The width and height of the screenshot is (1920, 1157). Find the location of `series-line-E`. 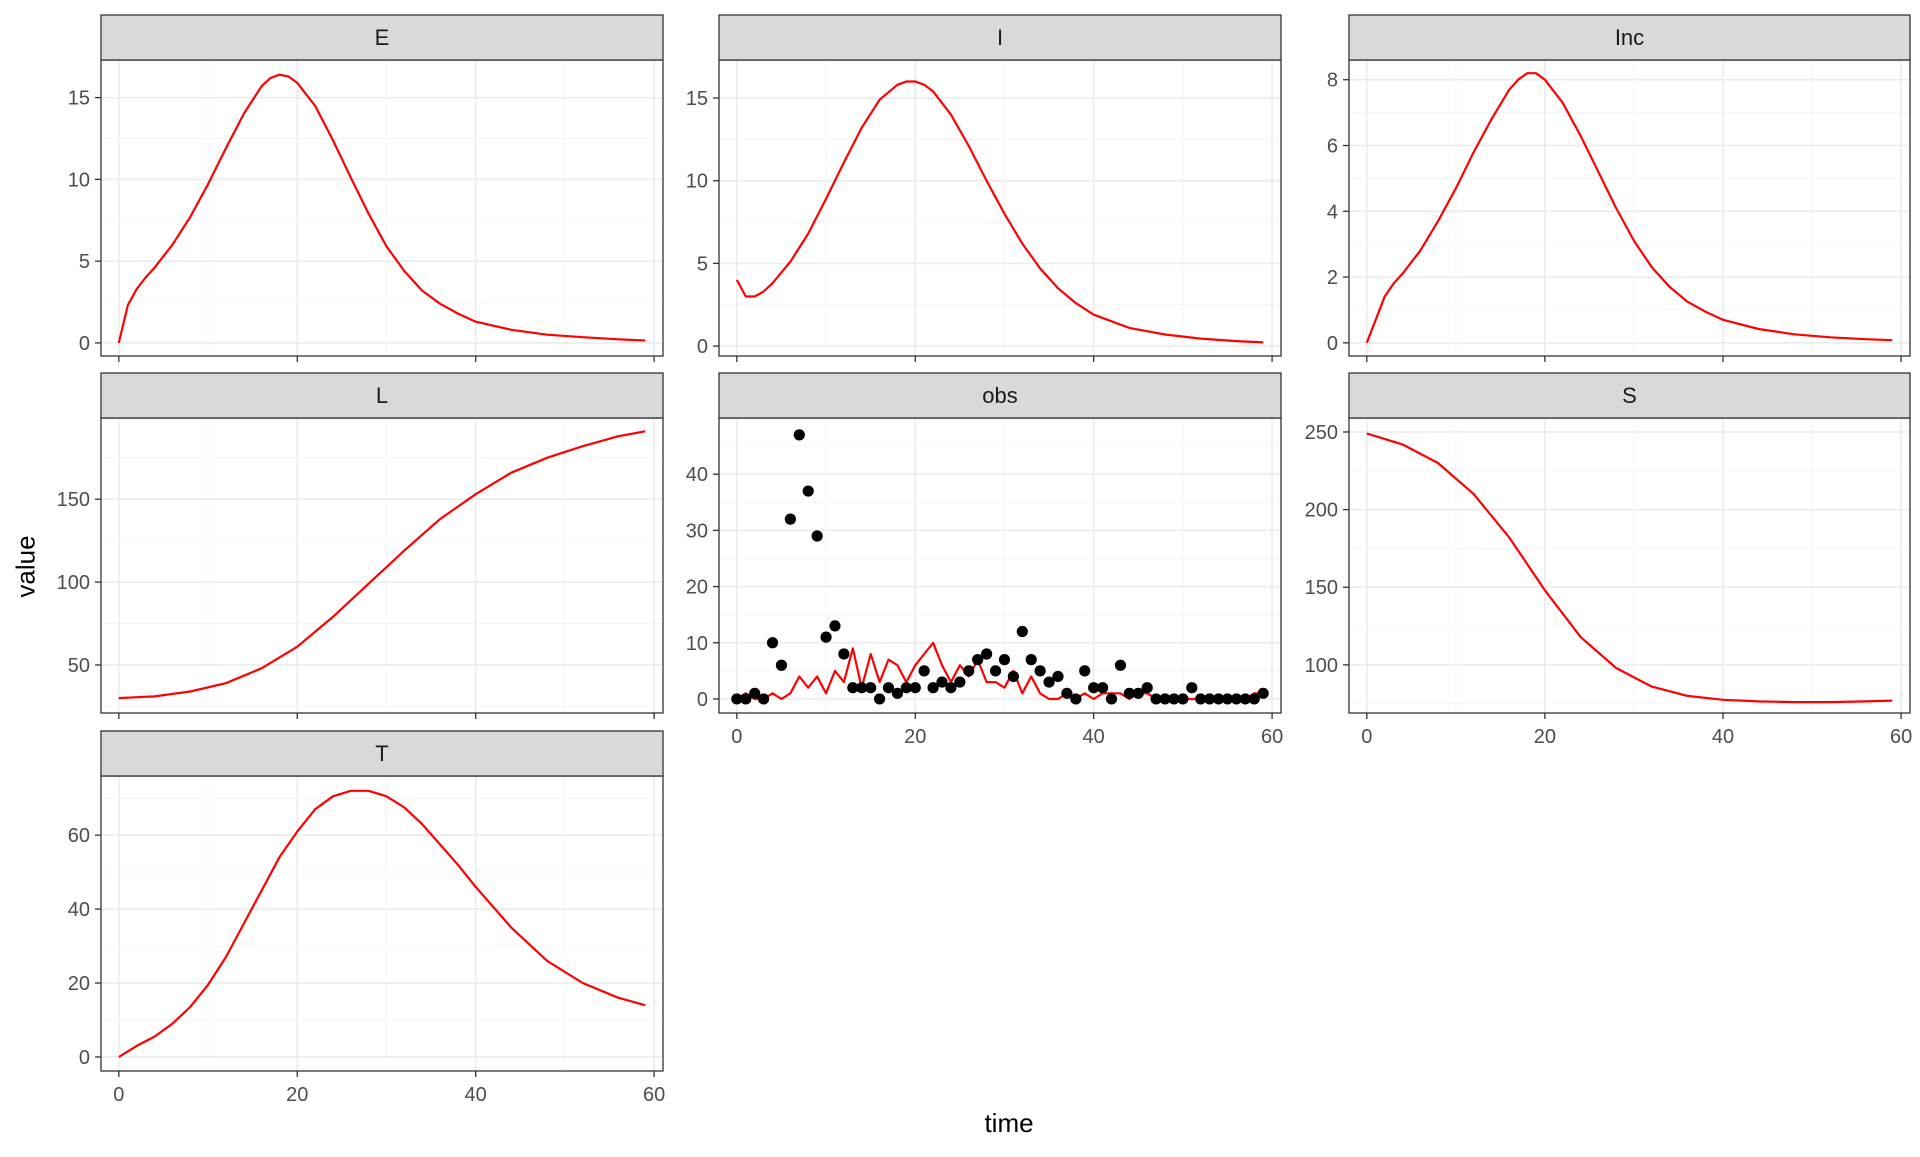

series-line-E is located at coordinates (381, 208).